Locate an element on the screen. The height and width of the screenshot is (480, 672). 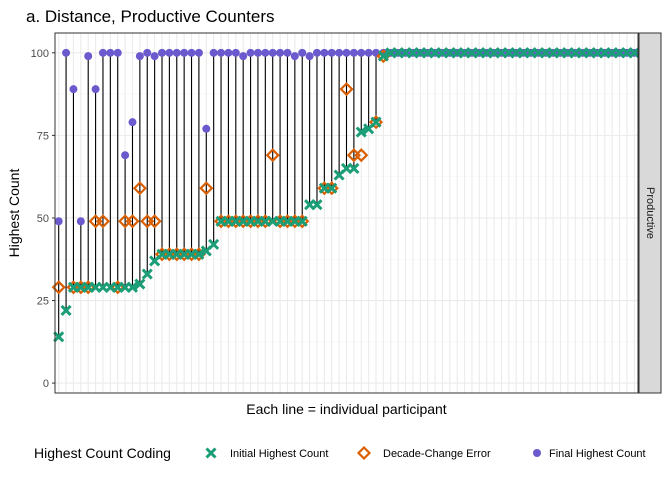
legend-key-diamond is located at coordinates (364, 453).